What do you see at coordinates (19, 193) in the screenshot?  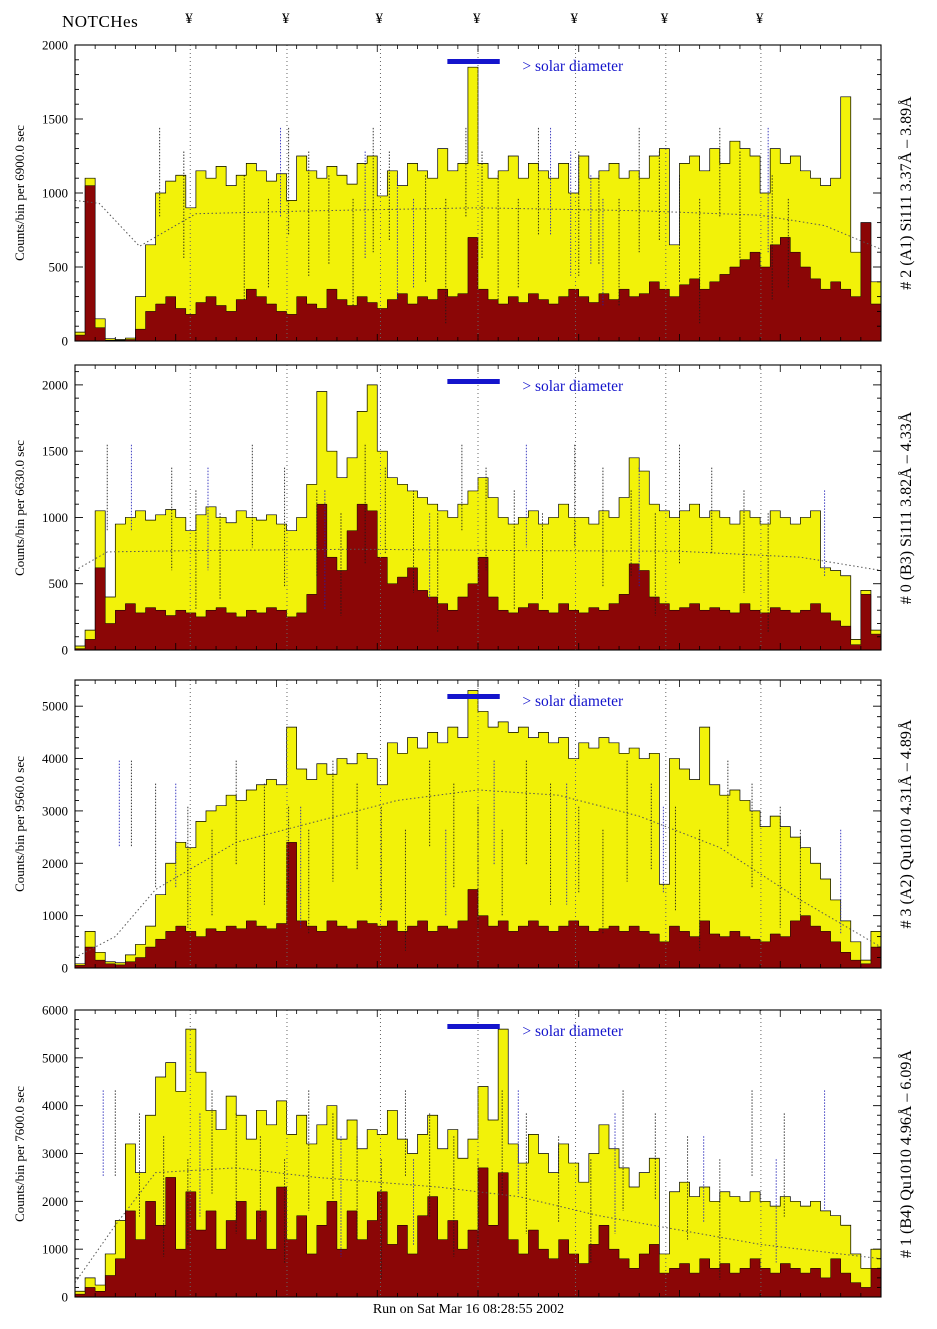 I see `y-axis-title: Counts/bin per 6900.0 sec` at bounding box center [19, 193].